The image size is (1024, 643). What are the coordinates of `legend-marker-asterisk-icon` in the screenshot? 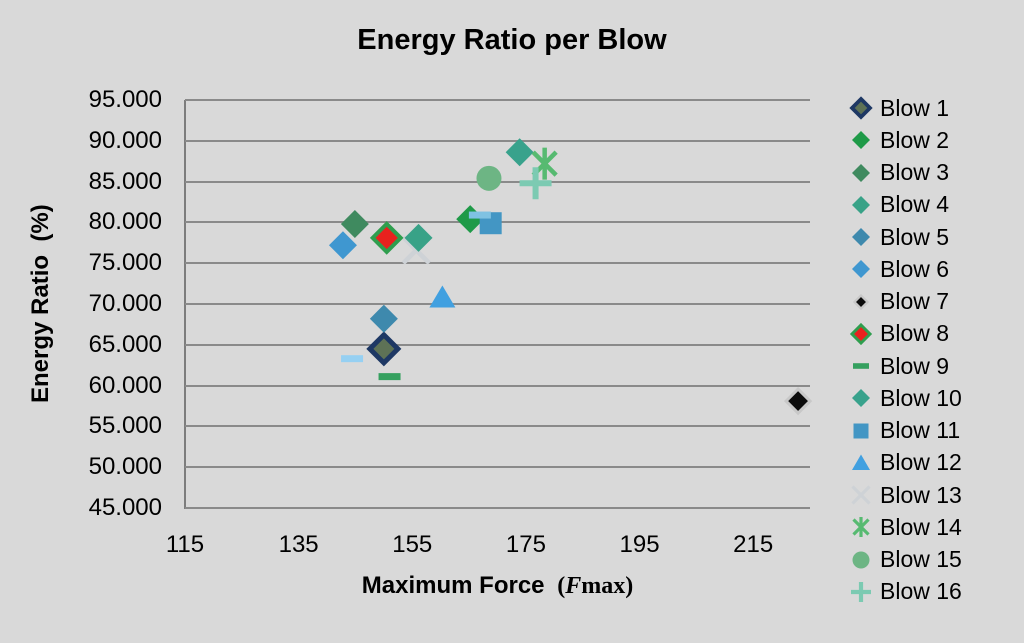 It's located at (861, 527).